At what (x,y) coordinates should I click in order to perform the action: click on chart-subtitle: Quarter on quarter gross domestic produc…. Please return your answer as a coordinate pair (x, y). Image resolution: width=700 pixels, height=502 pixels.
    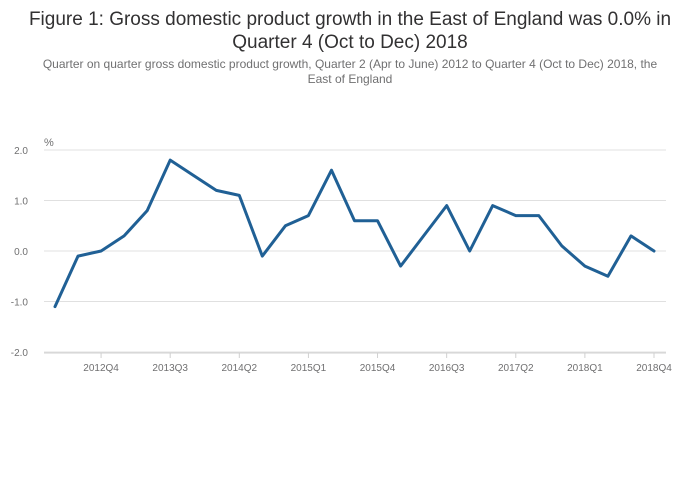
    Looking at the image, I should click on (350, 71).